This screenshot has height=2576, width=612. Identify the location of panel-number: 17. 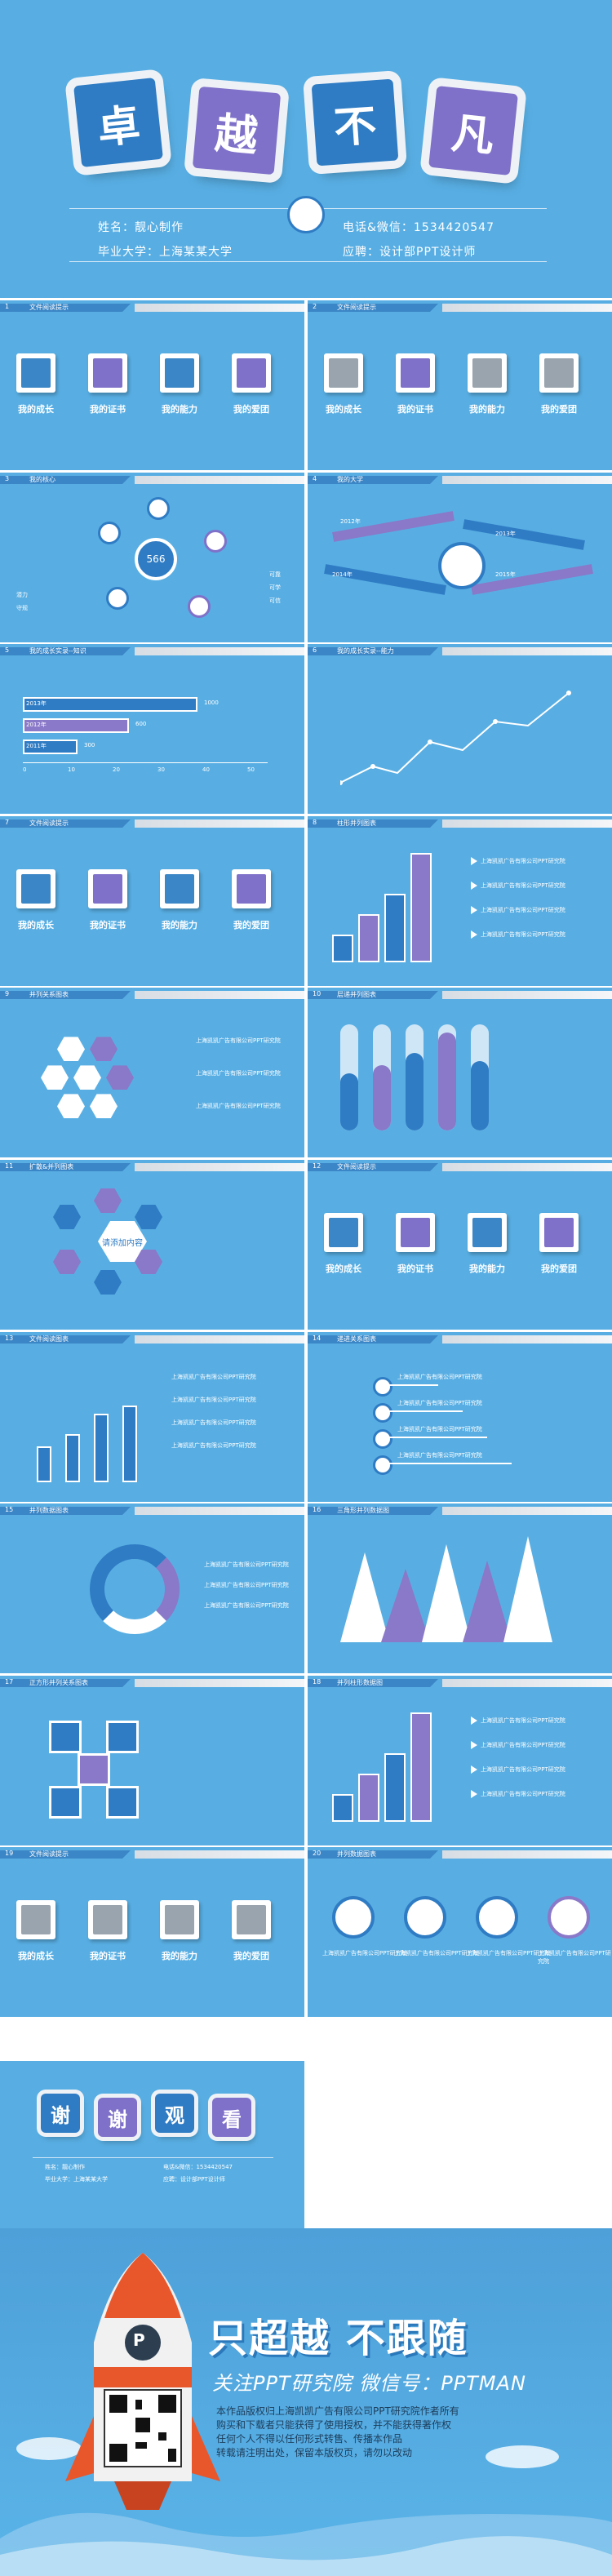
(9, 1681).